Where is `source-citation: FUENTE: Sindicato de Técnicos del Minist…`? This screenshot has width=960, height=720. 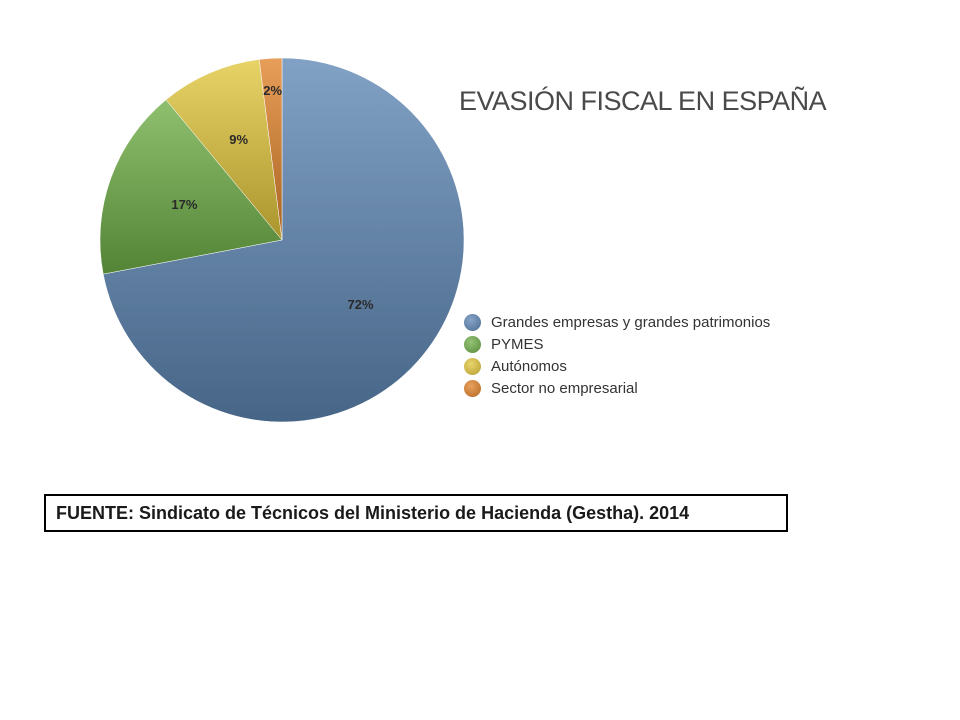 source-citation: FUENTE: Sindicato de Técnicos del Minist… is located at coordinates (416, 513).